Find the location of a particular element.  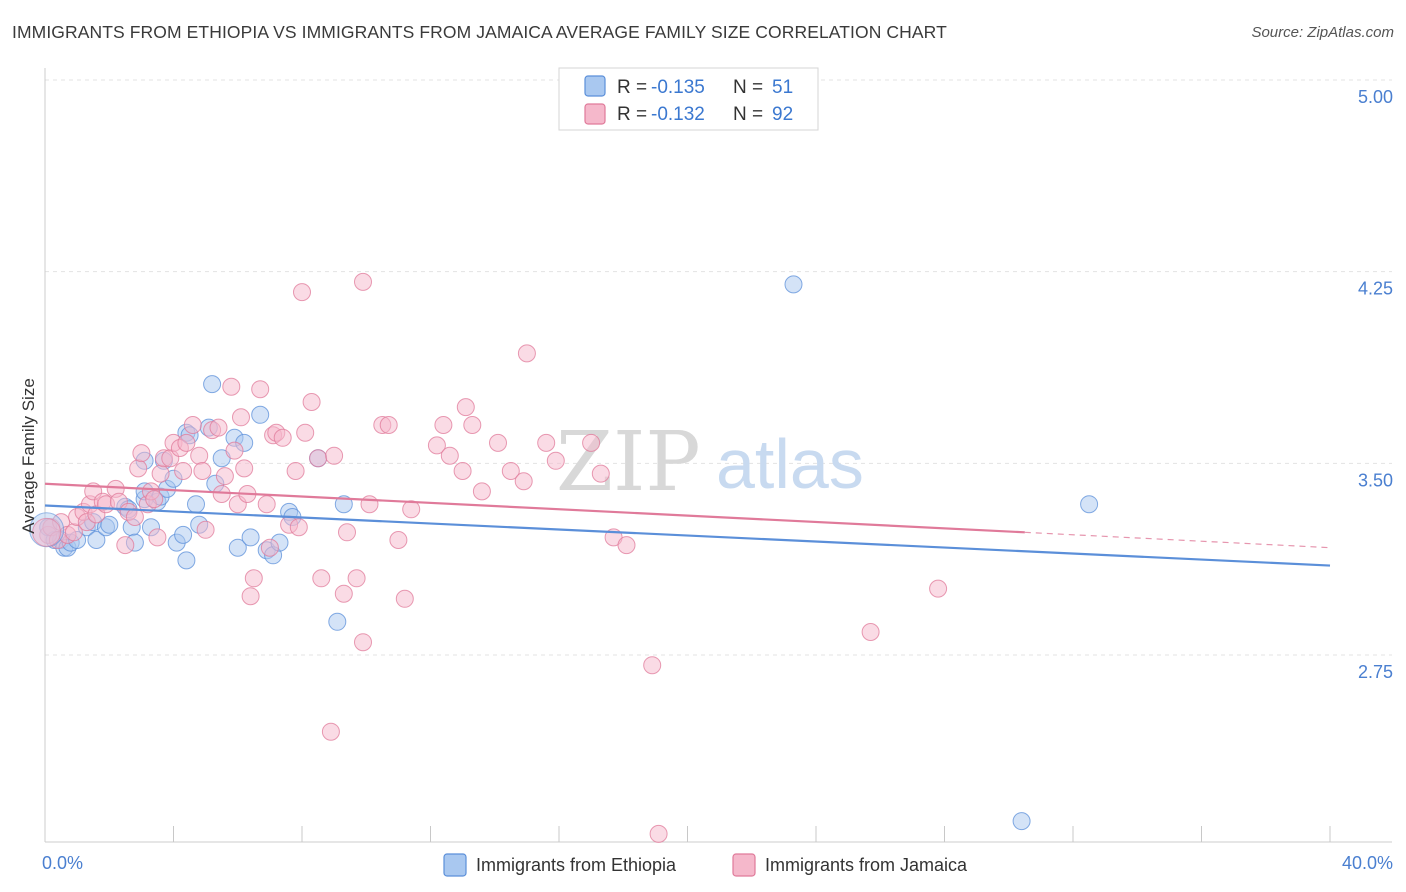

trend-lines is located at coordinates (687, 524).